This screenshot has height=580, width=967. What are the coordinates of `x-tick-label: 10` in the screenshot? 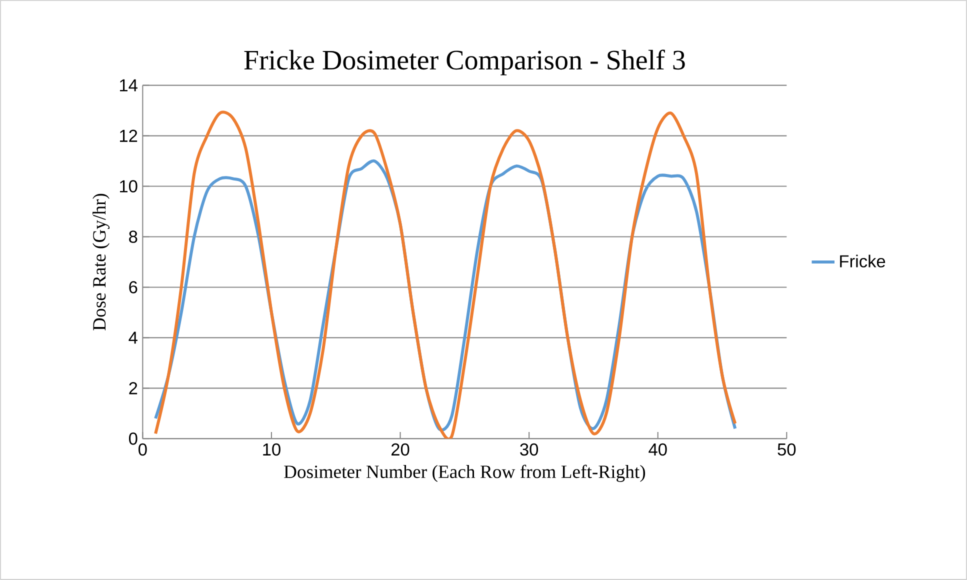 It's located at (271, 449).